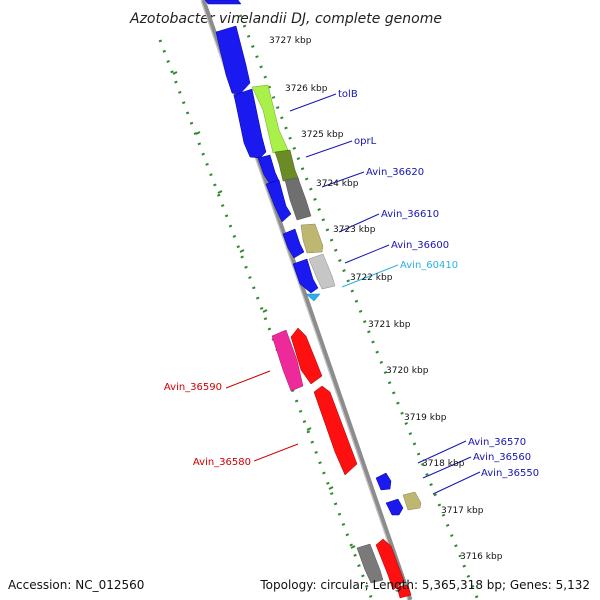  Describe the element at coordinates (335, 430) in the screenshot. I see `gene-arrow-avin36580` at that location.